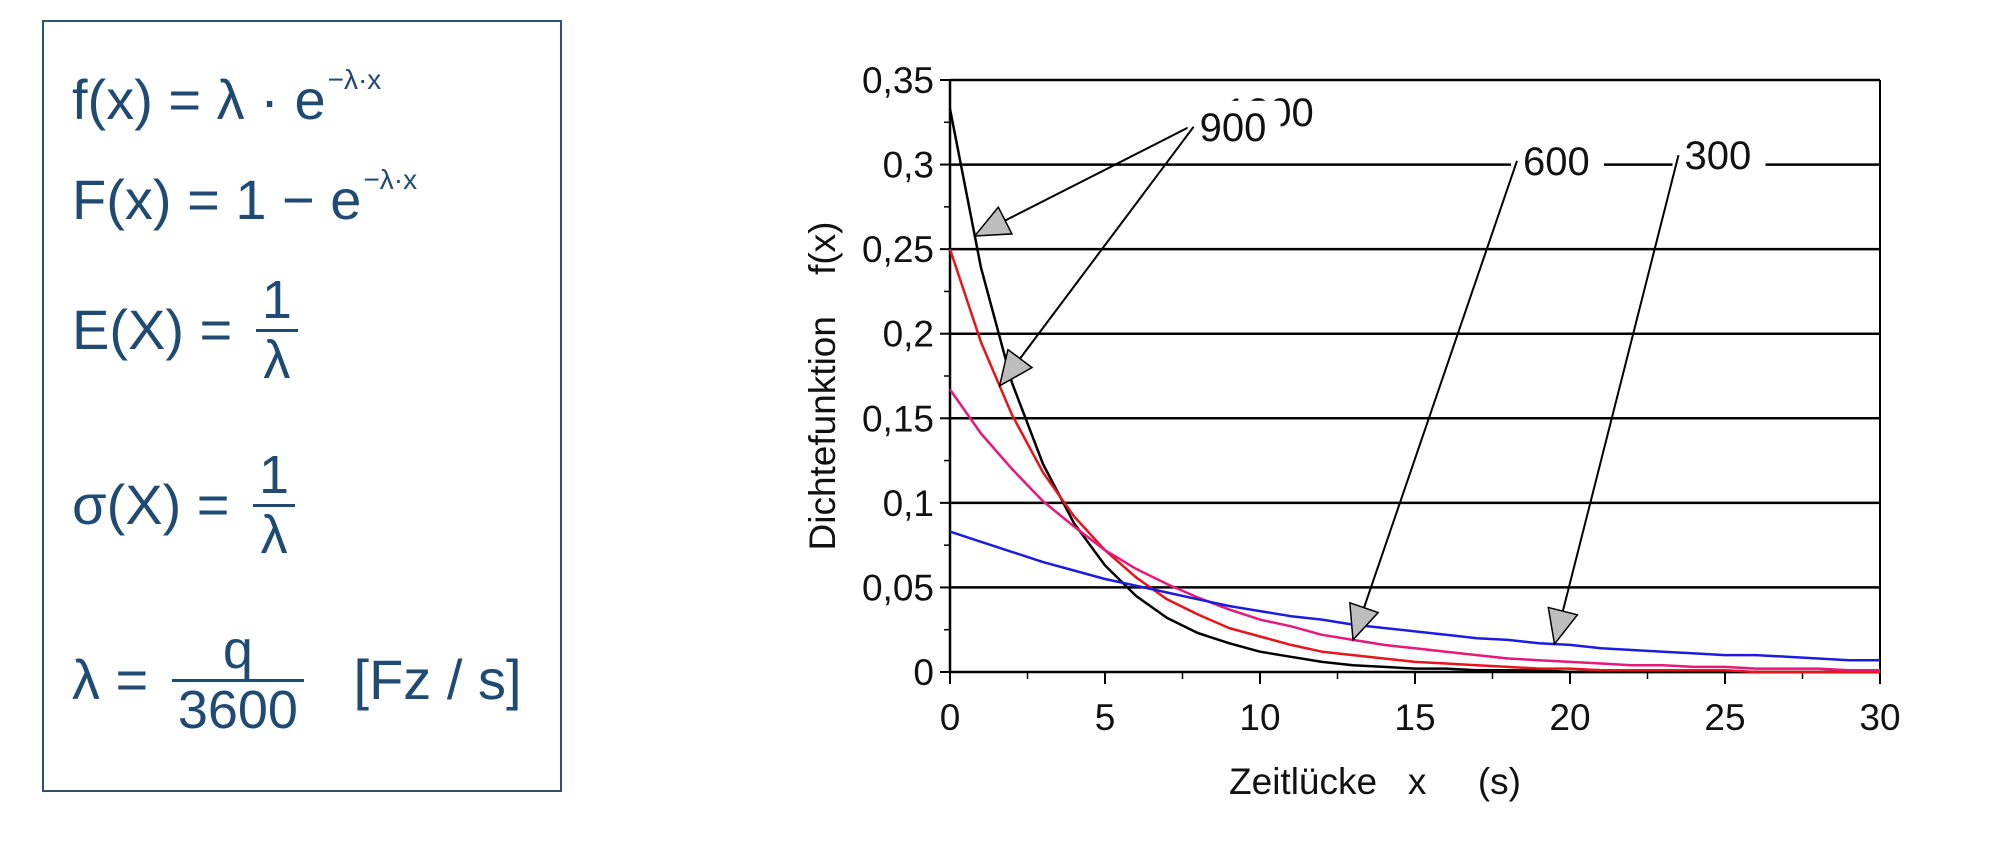  Describe the element at coordinates (1105, 717) in the screenshot. I see `x-tick-label: 5` at that location.